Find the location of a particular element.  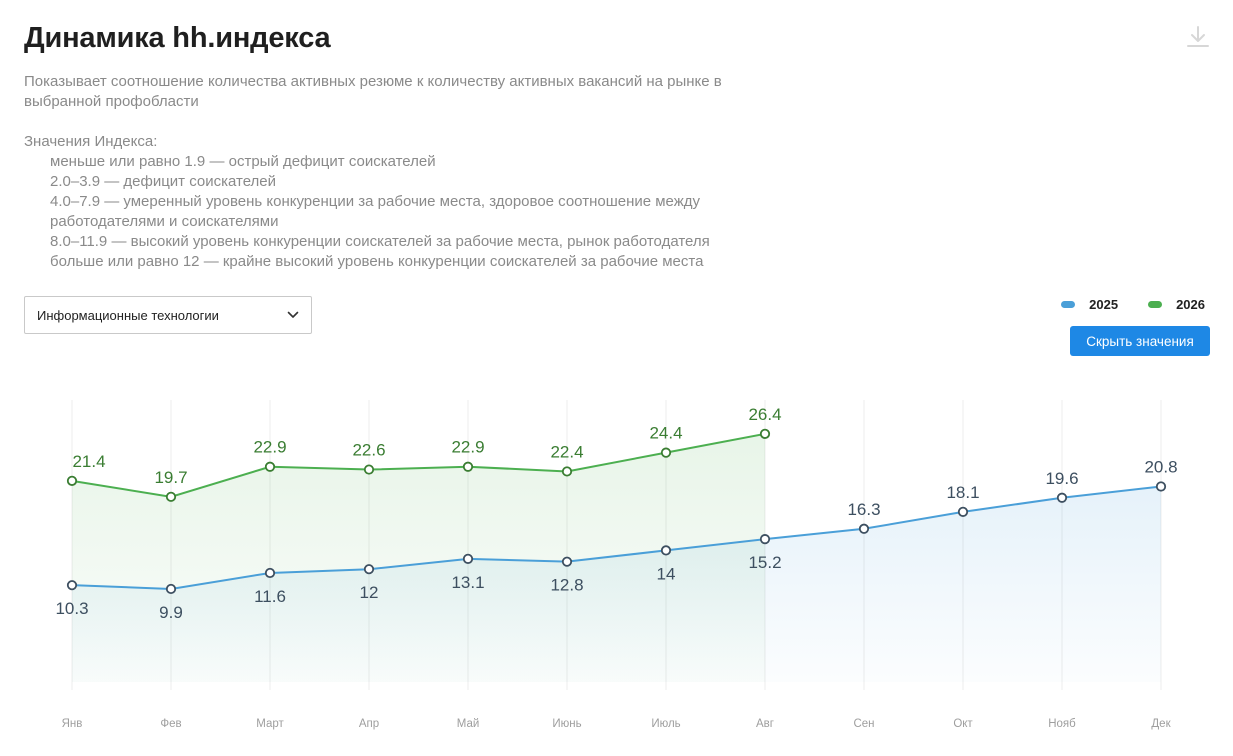

data-label-2025: 14 is located at coordinates (666, 573).